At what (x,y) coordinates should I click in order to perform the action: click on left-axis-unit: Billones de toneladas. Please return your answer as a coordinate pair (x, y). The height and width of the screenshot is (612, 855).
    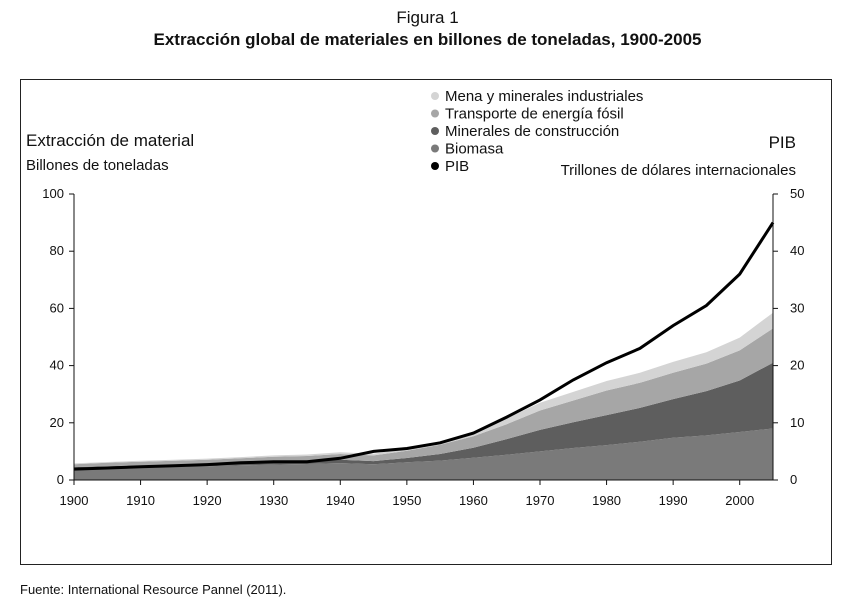
    Looking at the image, I should click on (97, 165).